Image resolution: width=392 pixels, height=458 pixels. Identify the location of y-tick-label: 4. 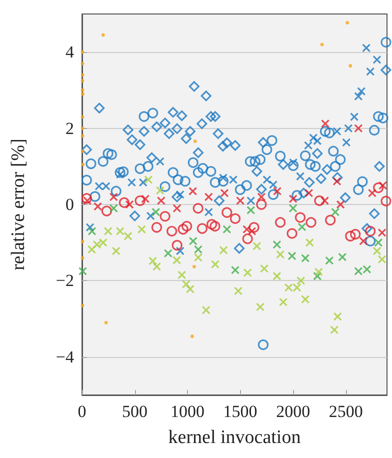
(70, 52).